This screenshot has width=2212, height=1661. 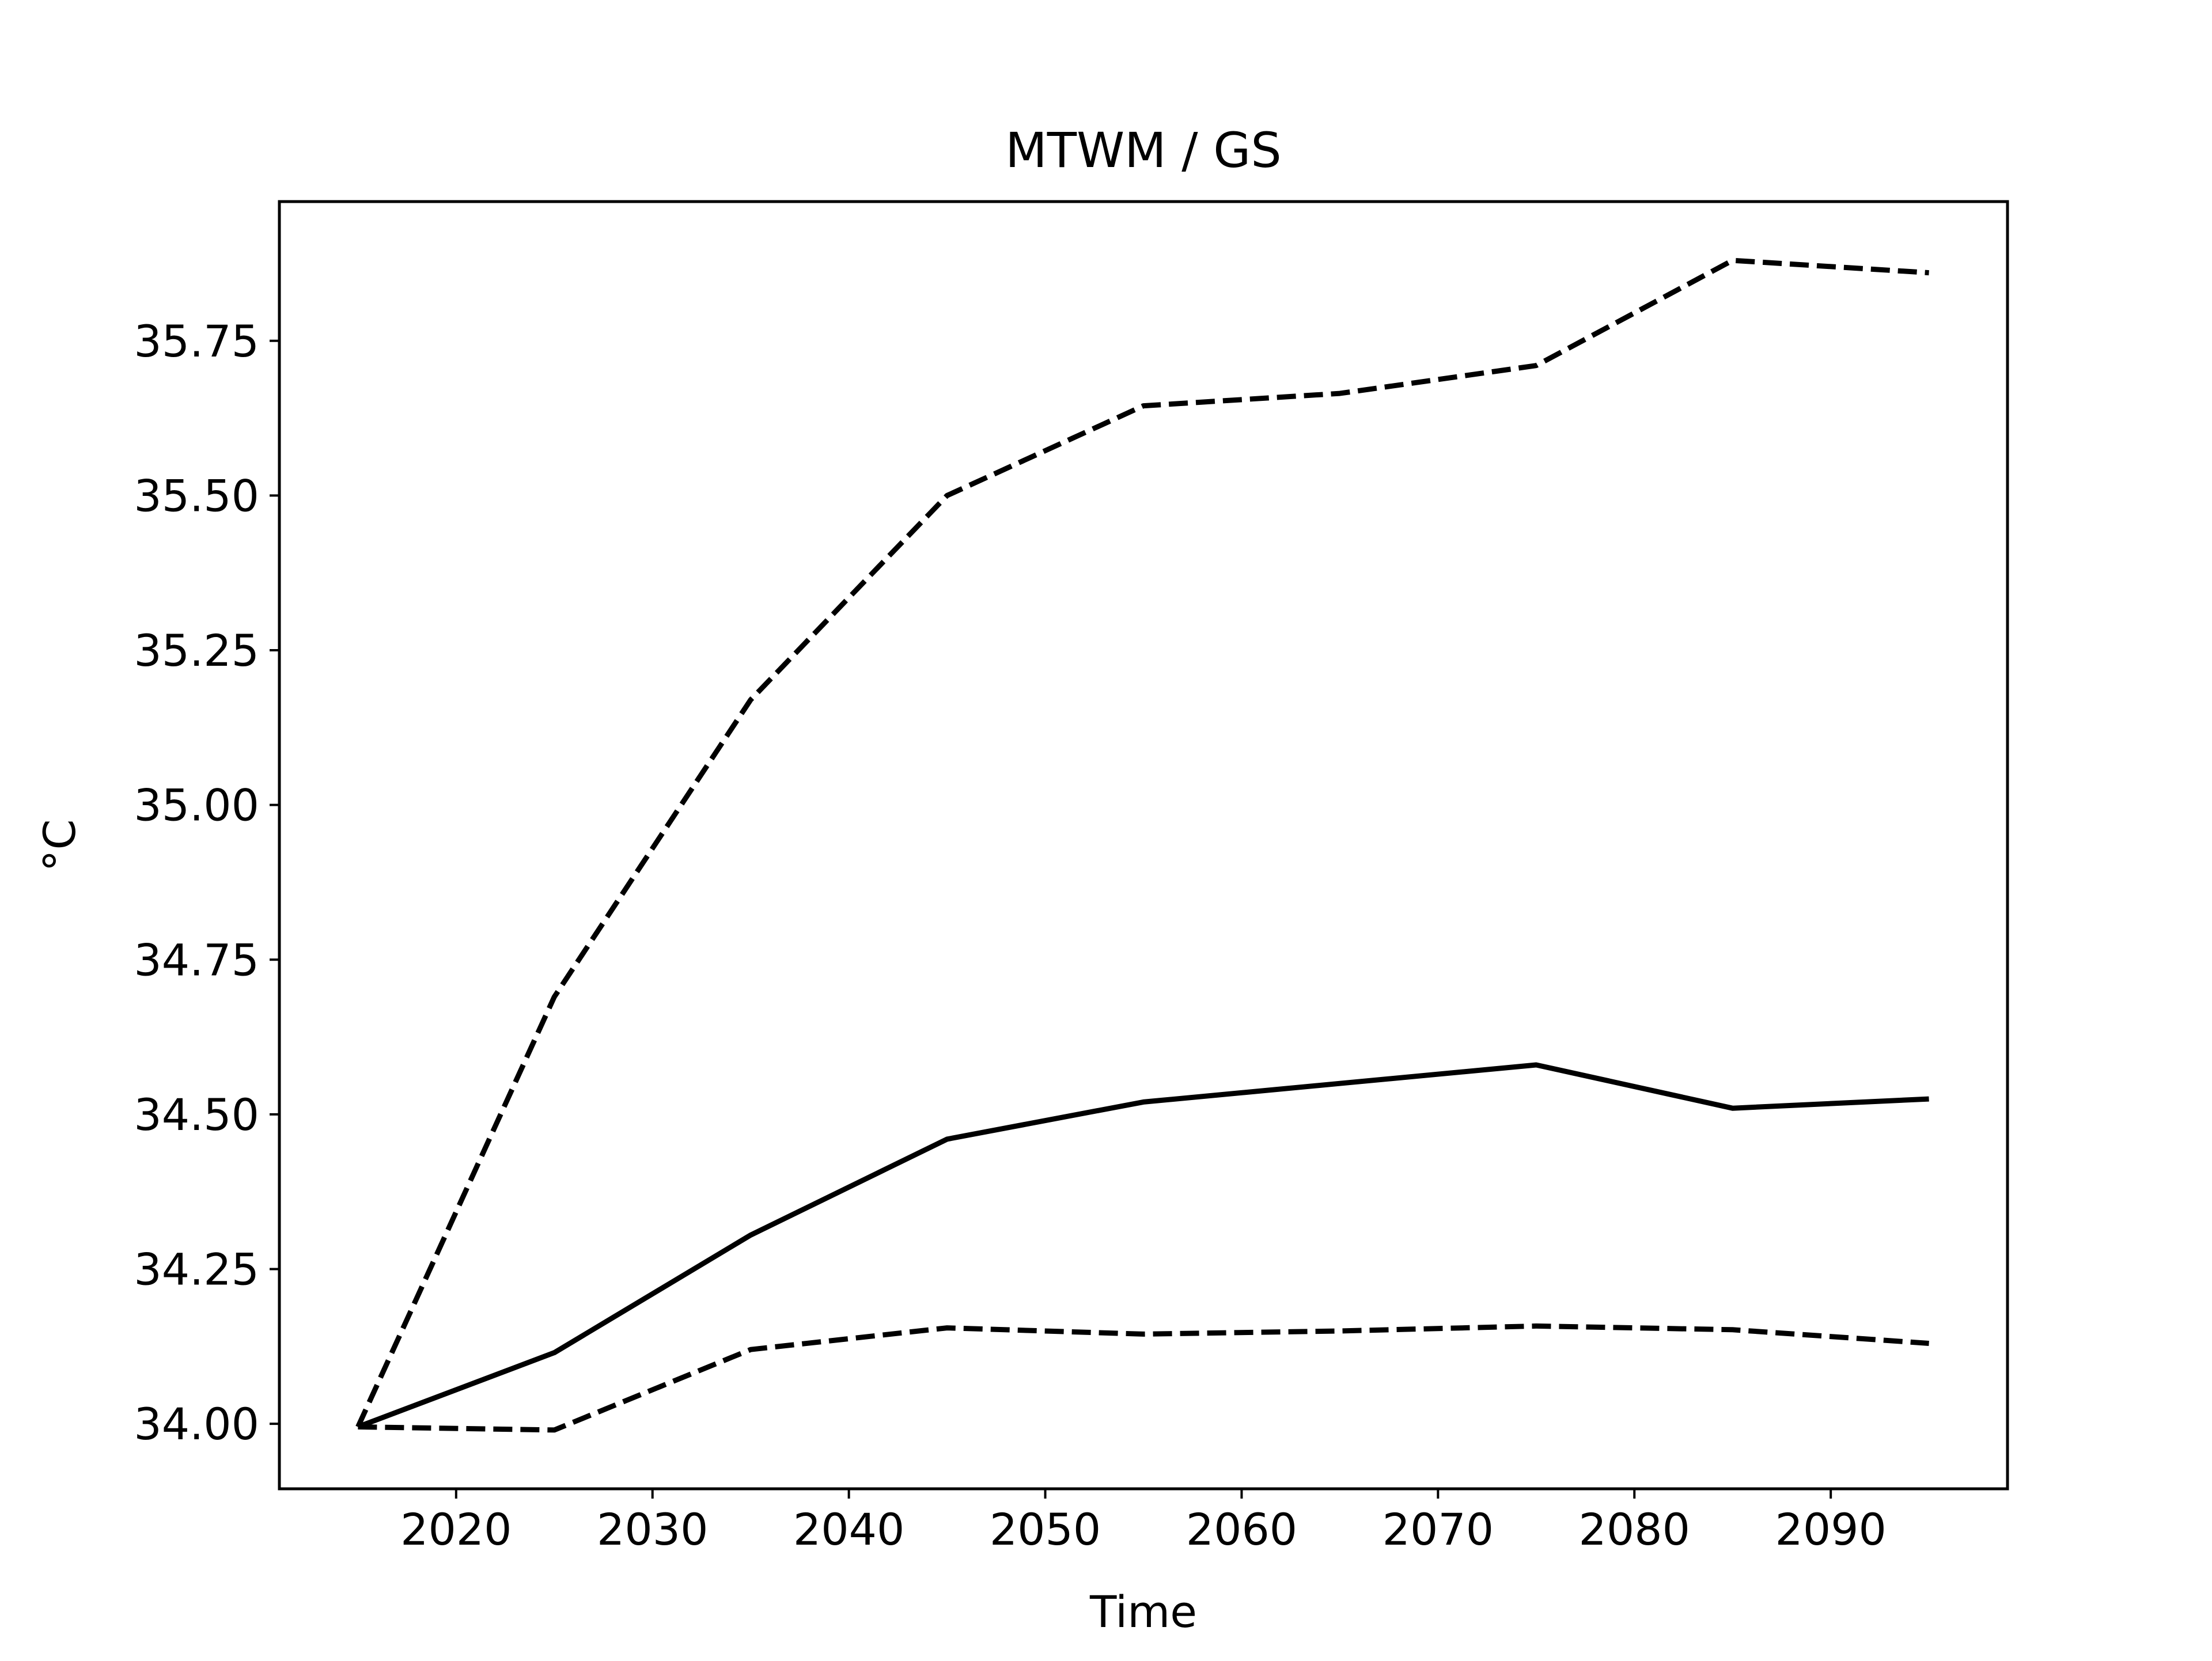 I want to click on x-tick-label: 2020, so click(x=456, y=1529).